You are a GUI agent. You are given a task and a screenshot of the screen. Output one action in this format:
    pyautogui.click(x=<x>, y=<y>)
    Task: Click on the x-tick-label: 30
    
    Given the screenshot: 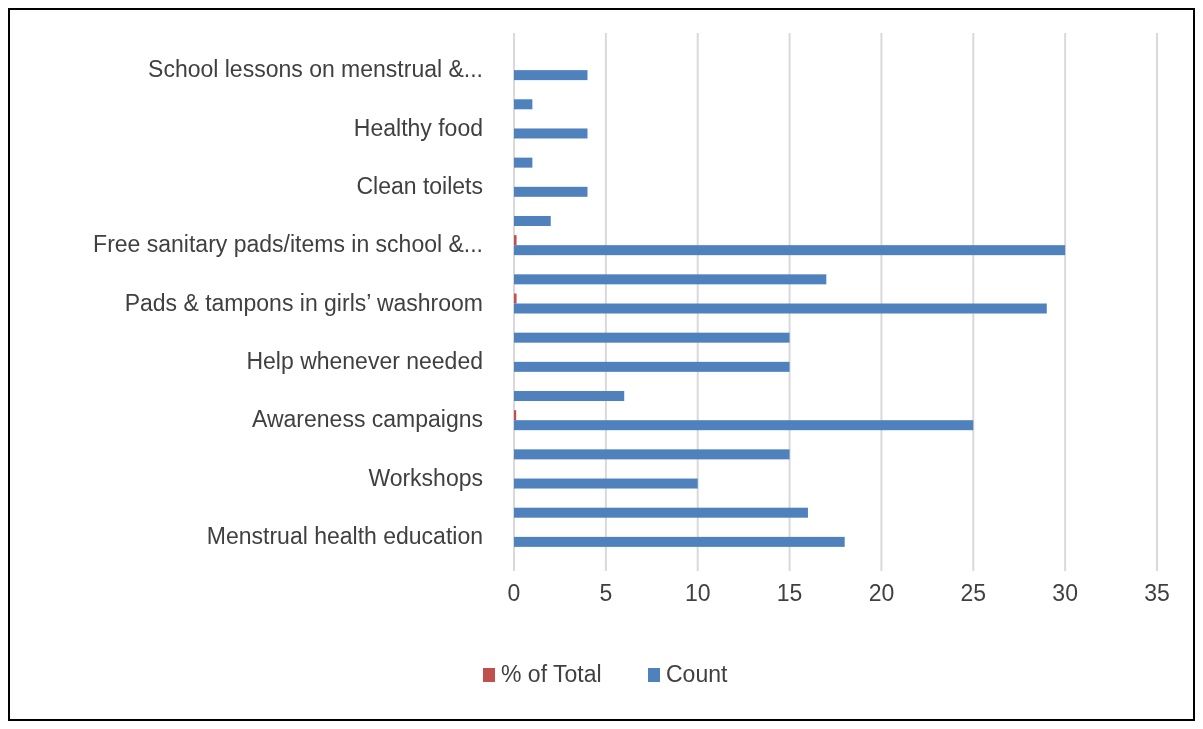 What is the action you would take?
    pyautogui.click(x=1065, y=593)
    